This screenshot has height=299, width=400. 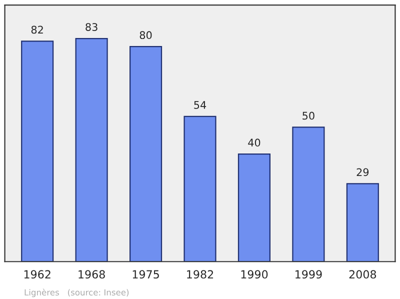 I want to click on data-label: 50, so click(x=308, y=116).